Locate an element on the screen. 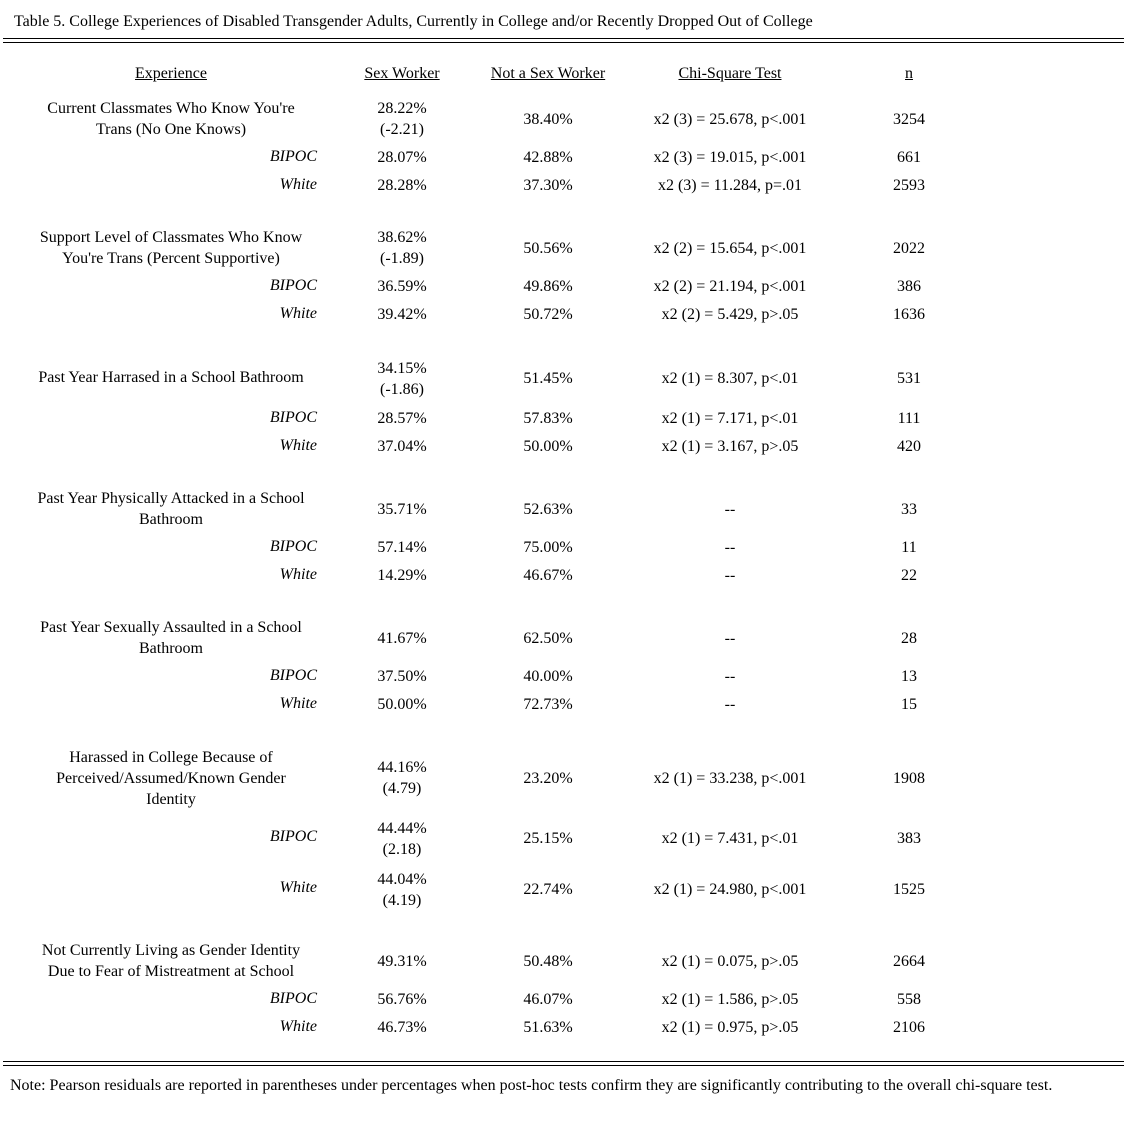 The image size is (1144, 1142). sex-worker-cell: 37.50% is located at coordinates (402, 676).